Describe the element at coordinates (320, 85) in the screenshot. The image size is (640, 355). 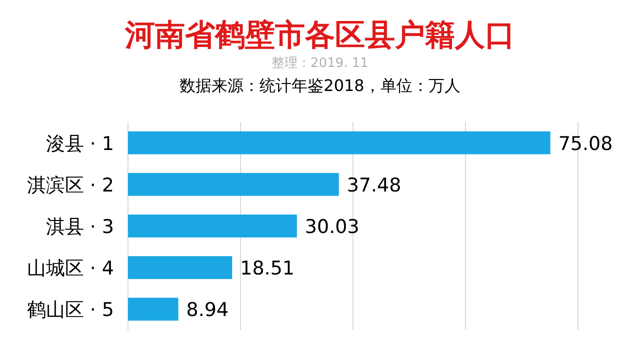
I see `source-note: 数据来源：统计年鉴2018，单位：万人` at that location.